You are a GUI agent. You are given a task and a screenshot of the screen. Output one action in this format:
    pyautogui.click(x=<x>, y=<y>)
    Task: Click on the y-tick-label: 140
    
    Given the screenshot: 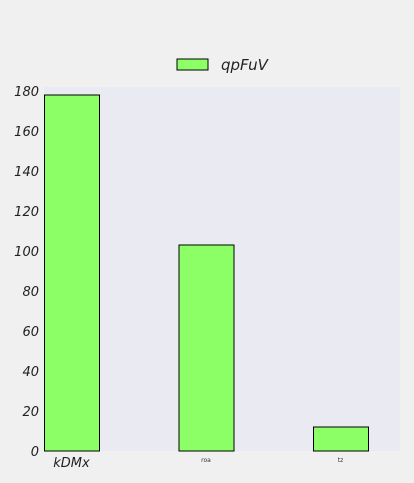 What is the action you would take?
    pyautogui.click(x=26, y=172)
    